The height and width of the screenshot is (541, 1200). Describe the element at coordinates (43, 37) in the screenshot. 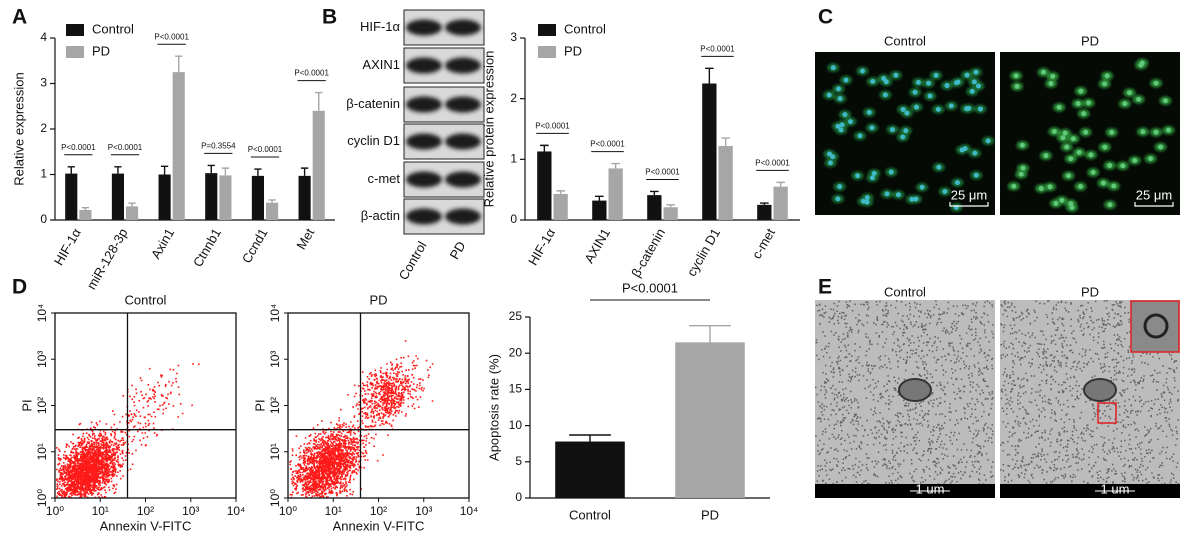

I see `y-tick-label: 4` at that location.